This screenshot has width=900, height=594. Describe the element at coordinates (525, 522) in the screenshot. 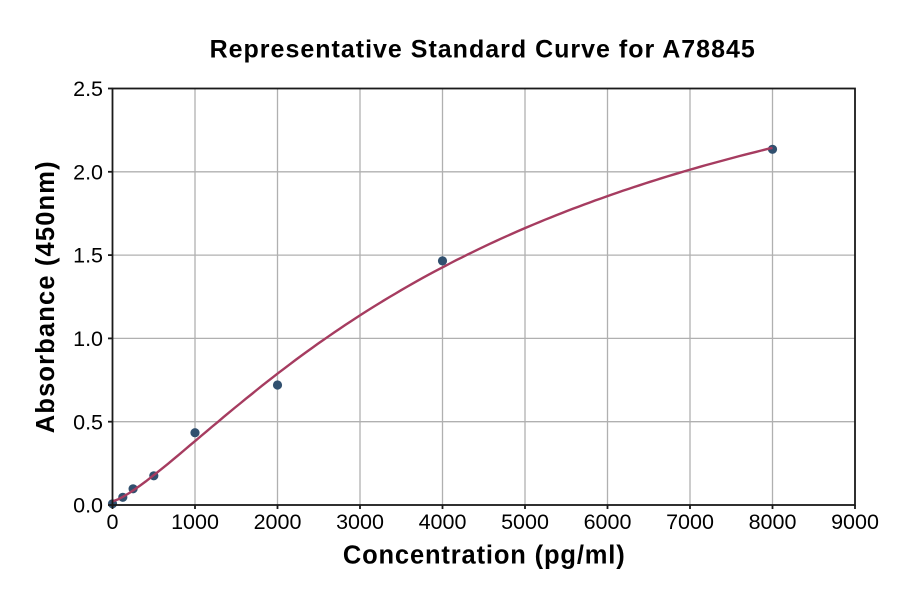

I see `svg-text: 5000` at that location.